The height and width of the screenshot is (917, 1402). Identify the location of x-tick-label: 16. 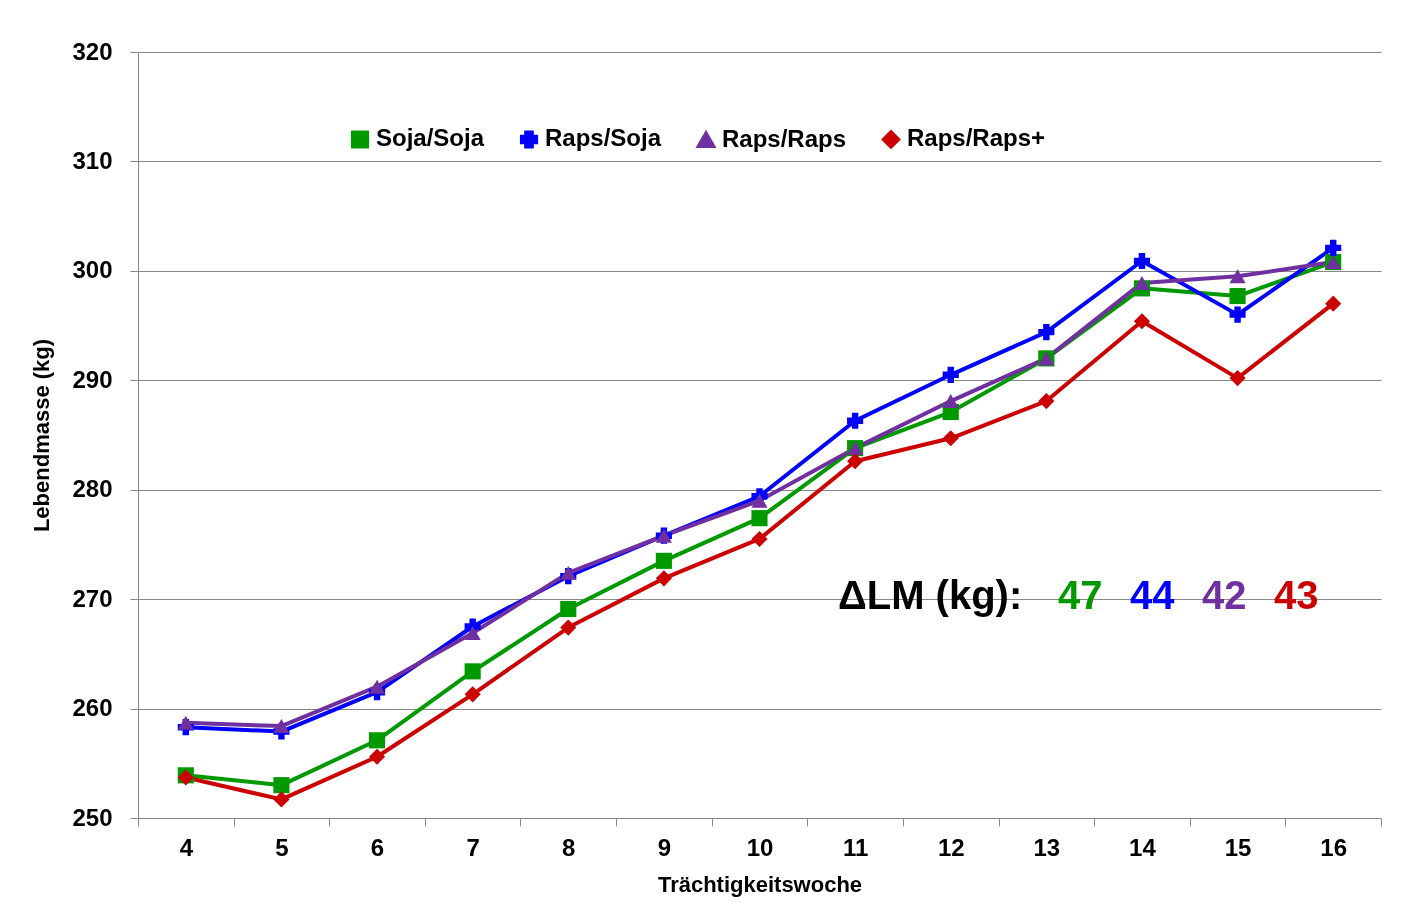
(1334, 847).